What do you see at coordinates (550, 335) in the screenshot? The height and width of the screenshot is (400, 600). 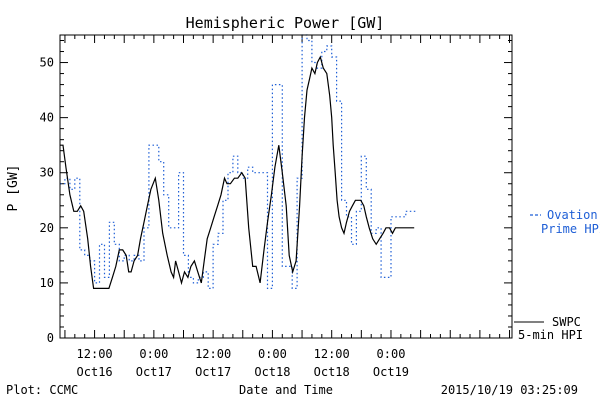 I see `swpc-legend-label-2: 5-min HPI` at bounding box center [550, 335].